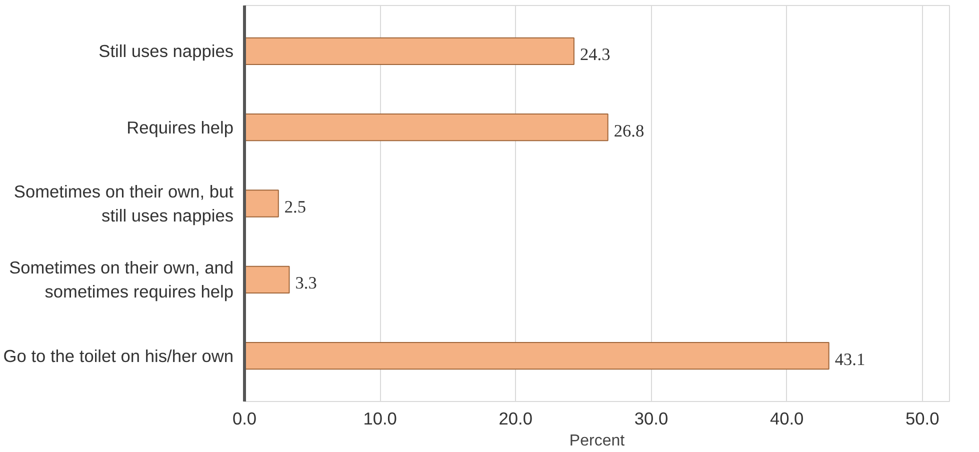 The image size is (979, 452). Describe the element at coordinates (787, 418) in the screenshot. I see `x-tick-label: 40.0` at that location.